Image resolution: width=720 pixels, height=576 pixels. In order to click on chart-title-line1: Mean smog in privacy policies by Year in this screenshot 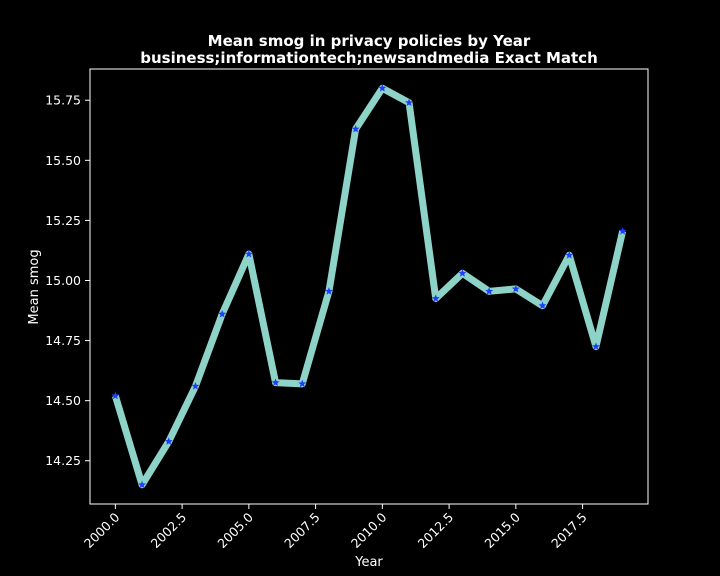, I will do `click(369, 41)`.